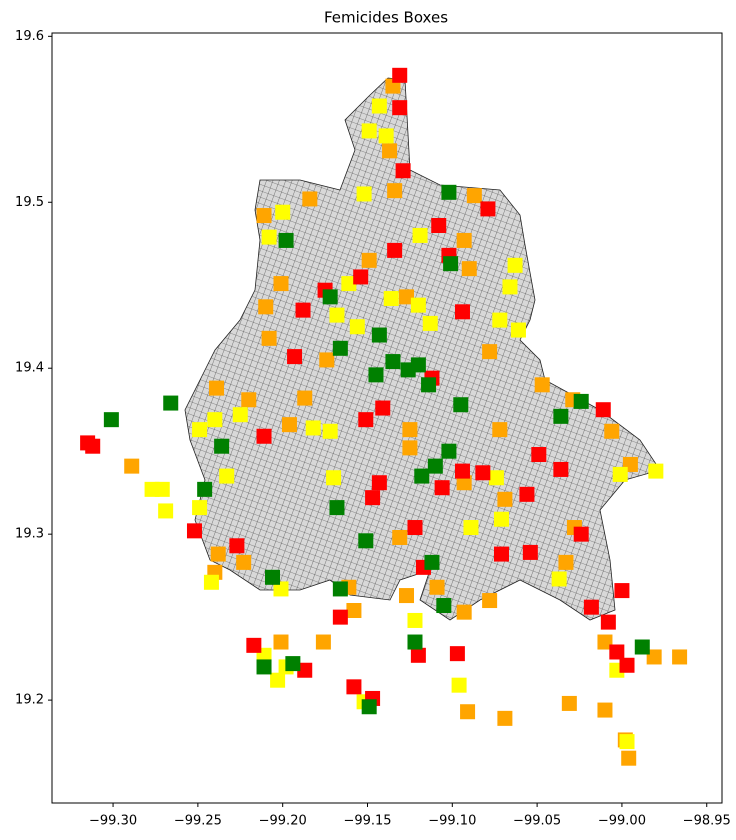 The image size is (736, 840). Describe the element at coordinates (29, 700) in the screenshot. I see `y-tick-label: 19.2` at that location.